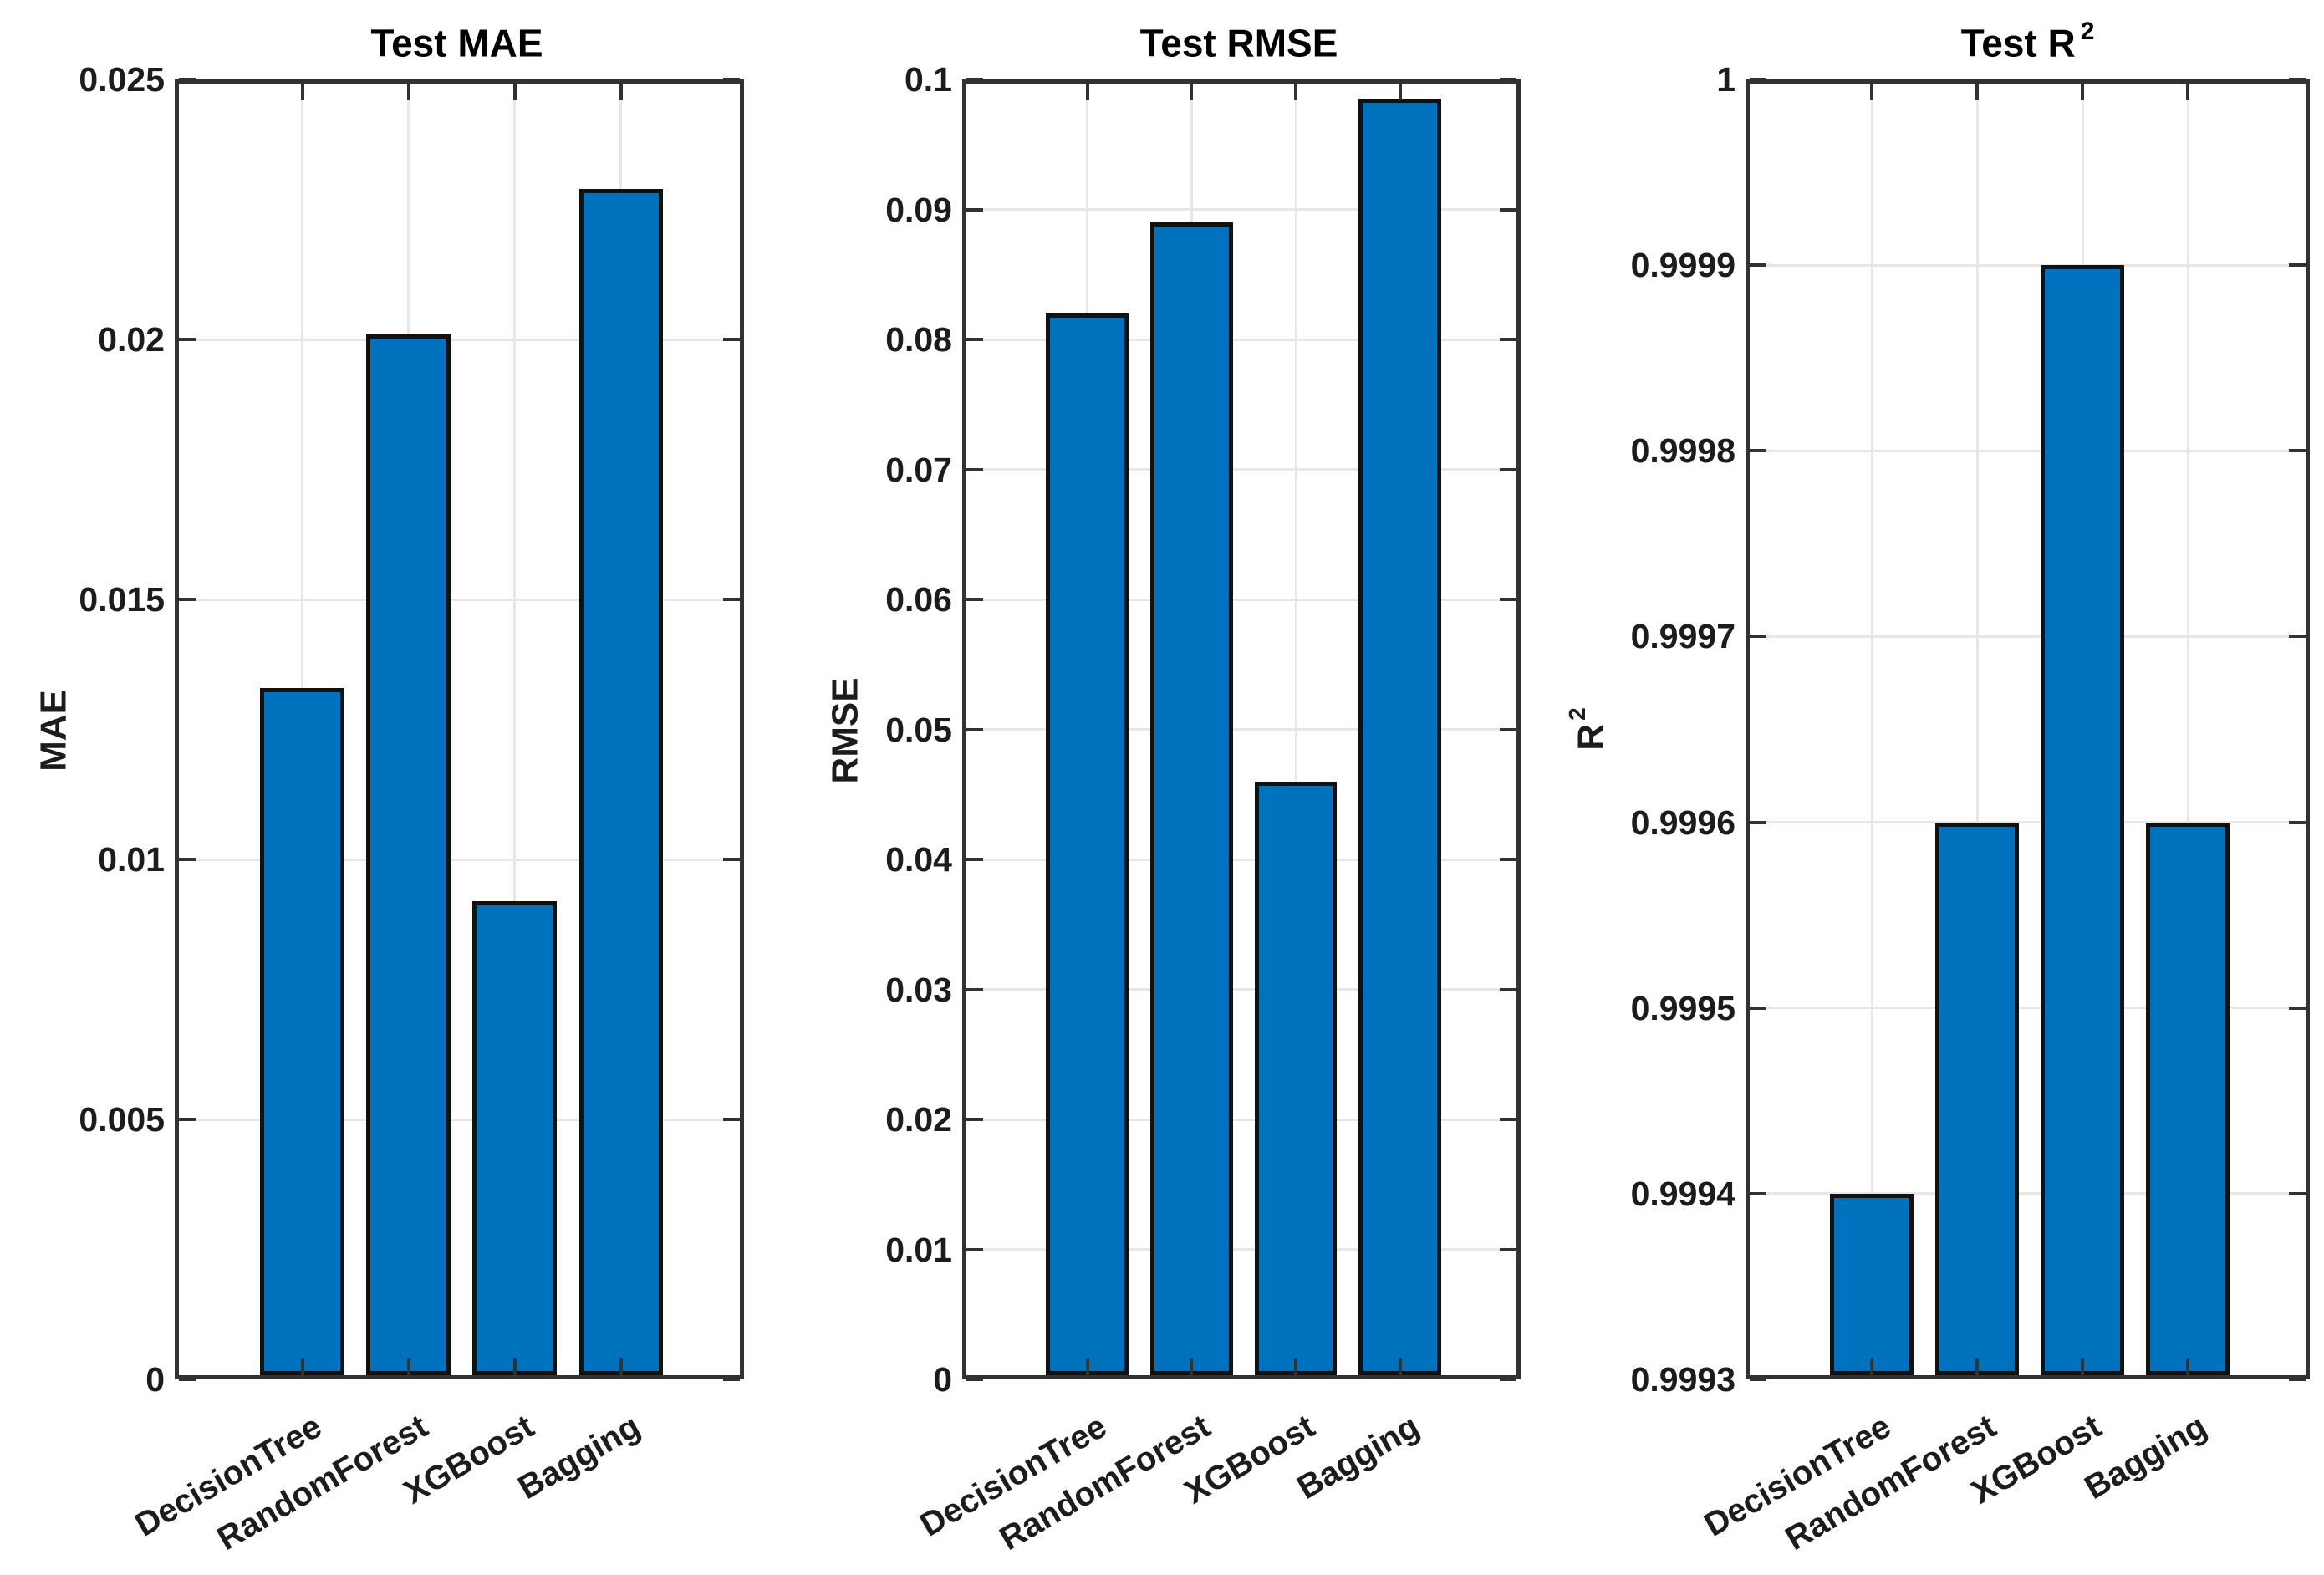 This screenshot has height=1575, width=2324. I want to click on y-tick-label: 0.005, so click(122, 1120).